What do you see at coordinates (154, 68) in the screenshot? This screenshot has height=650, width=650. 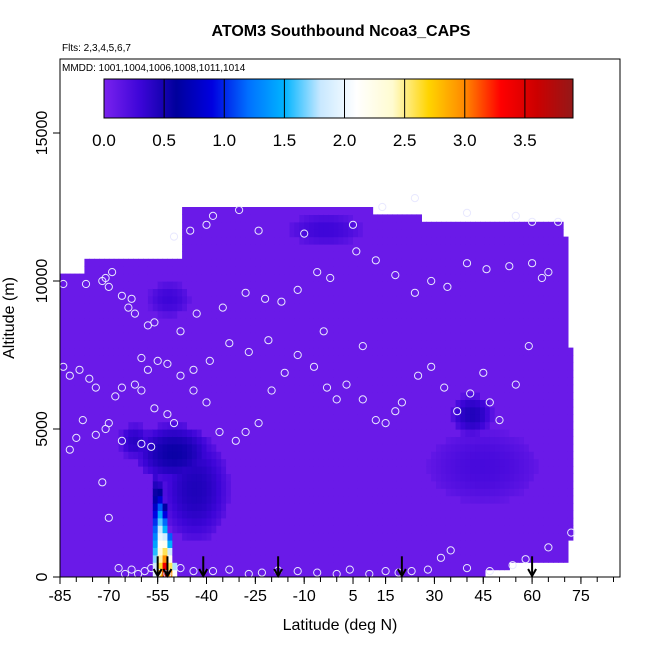 I see `mmdd-label: MMDD: 1001,1004,1006,1008,1011,1014` at bounding box center [154, 68].